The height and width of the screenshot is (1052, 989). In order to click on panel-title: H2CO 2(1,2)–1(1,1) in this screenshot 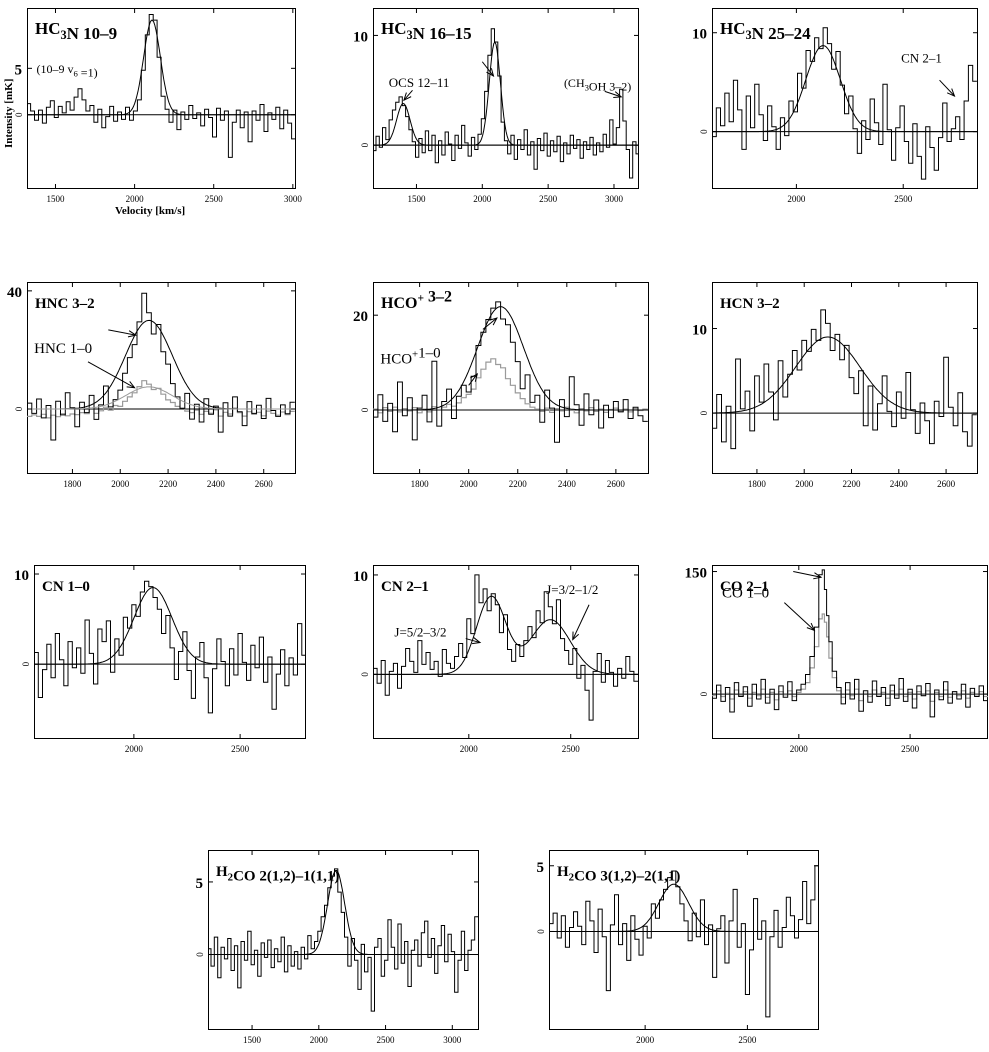, I will do `click(277, 874)`.